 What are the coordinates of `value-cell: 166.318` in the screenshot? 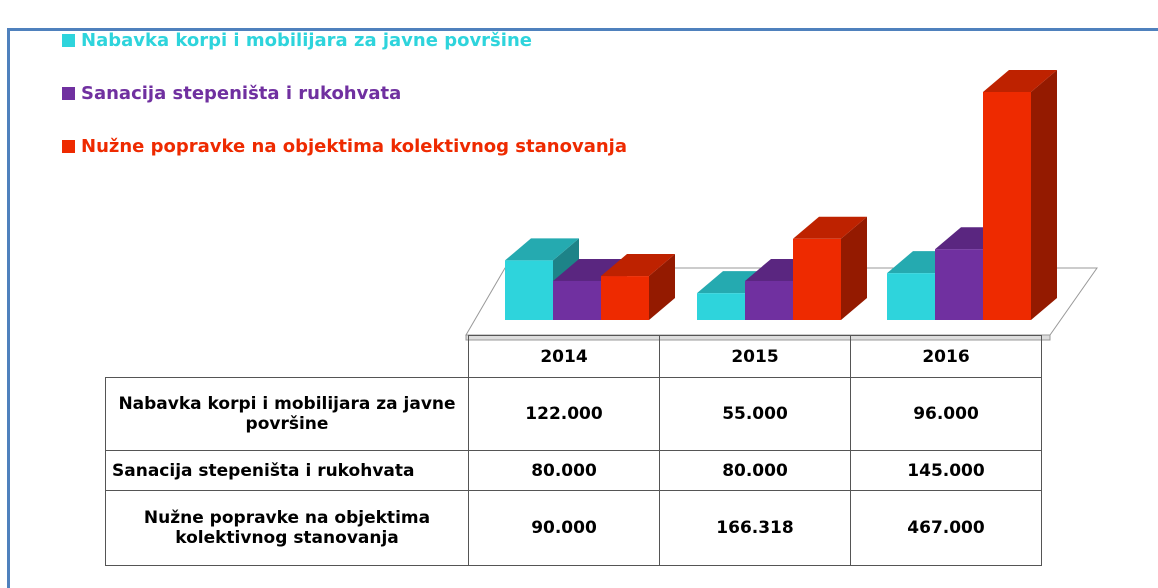 It's located at (755, 528).